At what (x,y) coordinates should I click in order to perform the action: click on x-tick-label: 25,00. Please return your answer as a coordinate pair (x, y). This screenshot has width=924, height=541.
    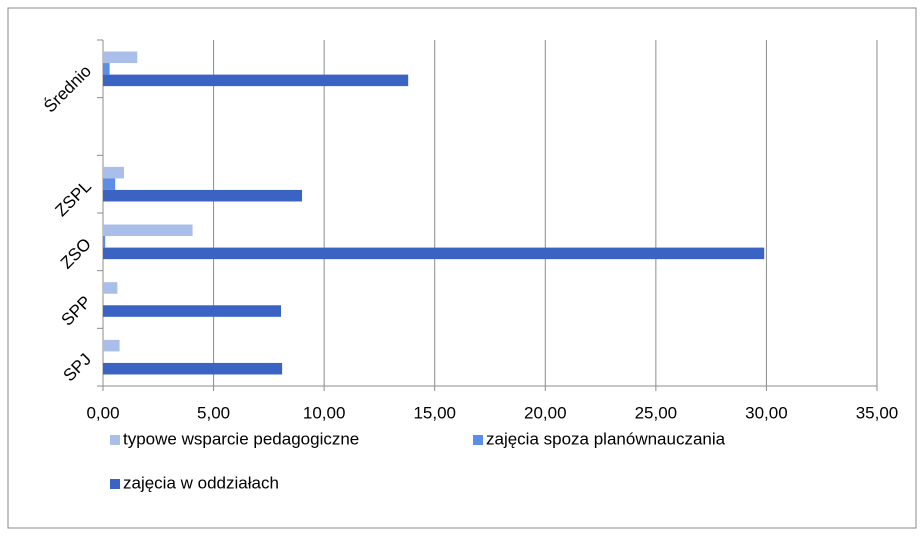
    Looking at the image, I should click on (656, 412).